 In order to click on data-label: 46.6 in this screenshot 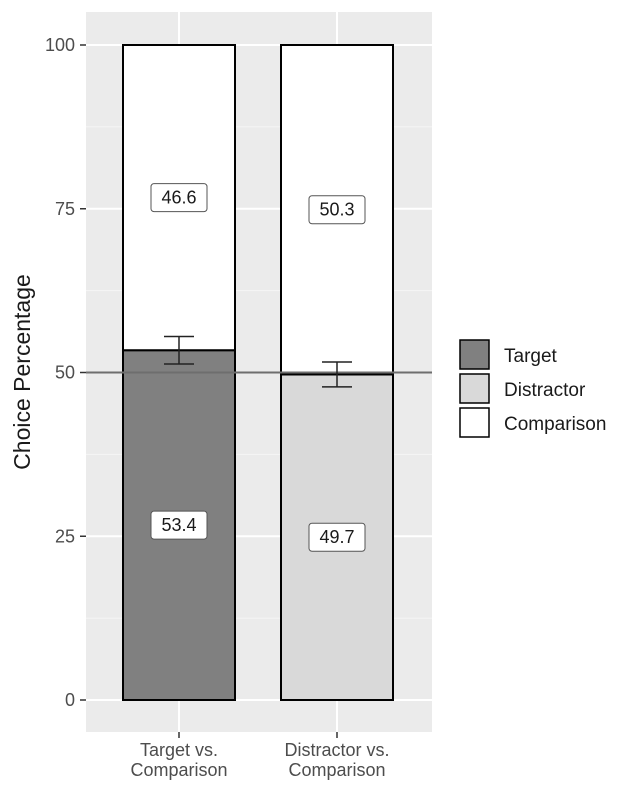, I will do `click(179, 198)`.